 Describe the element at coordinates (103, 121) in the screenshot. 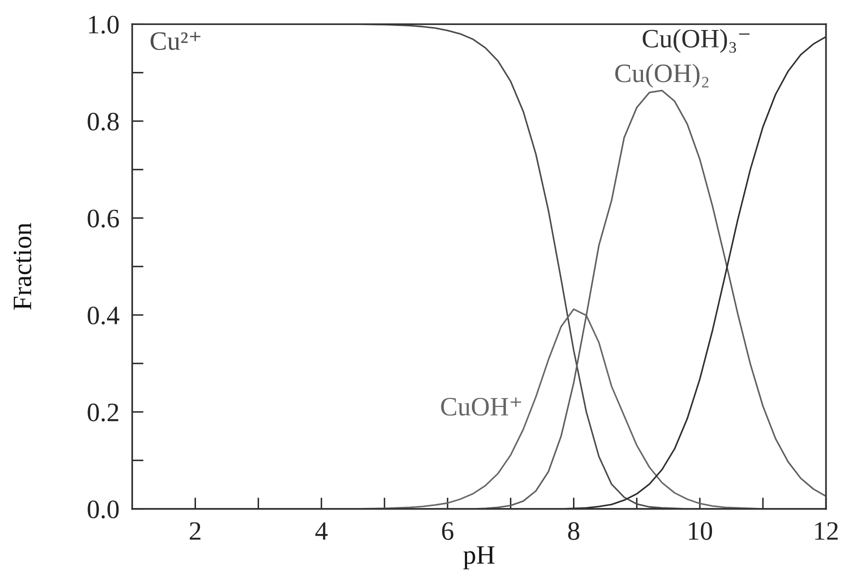

I see `y-tick-label: 0.8` at that location.